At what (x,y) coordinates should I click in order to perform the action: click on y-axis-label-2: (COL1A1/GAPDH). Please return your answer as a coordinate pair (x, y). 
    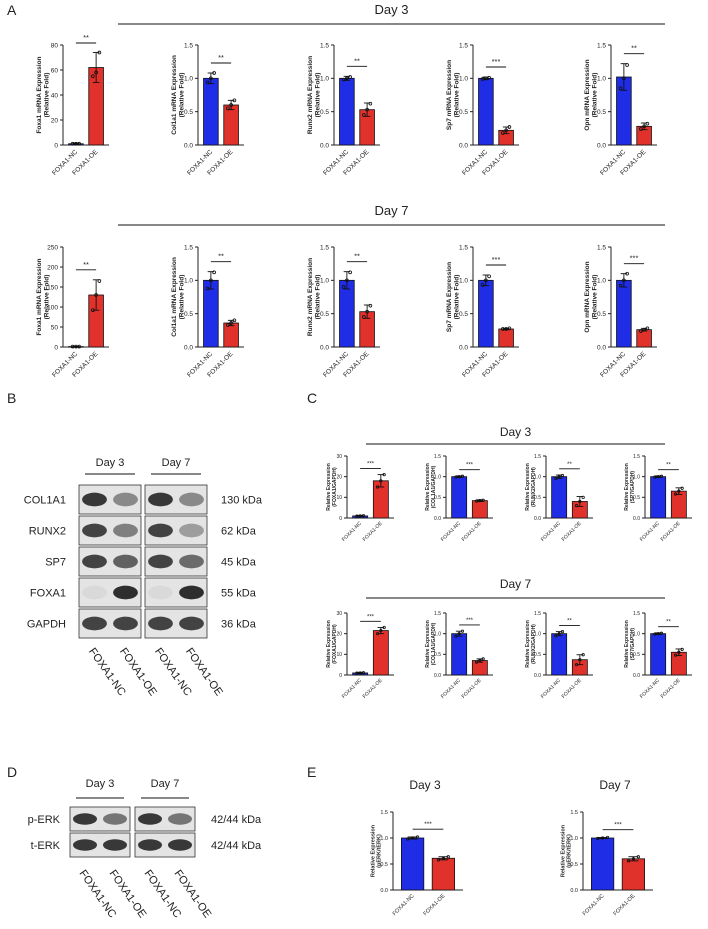
    Looking at the image, I should click on (434, 643).